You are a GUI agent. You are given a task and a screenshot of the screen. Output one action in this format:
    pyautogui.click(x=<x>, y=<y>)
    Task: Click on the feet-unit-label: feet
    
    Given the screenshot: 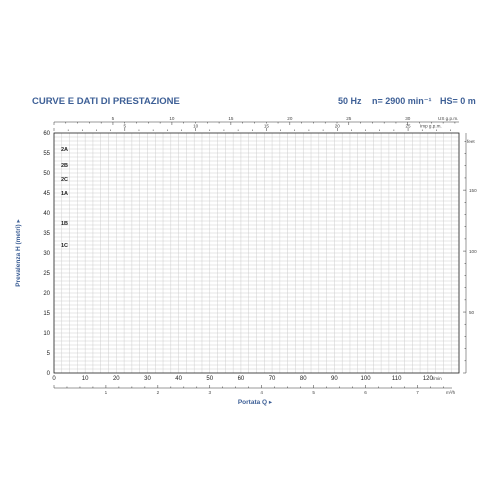 What is the action you would take?
    pyautogui.click(x=471, y=141)
    